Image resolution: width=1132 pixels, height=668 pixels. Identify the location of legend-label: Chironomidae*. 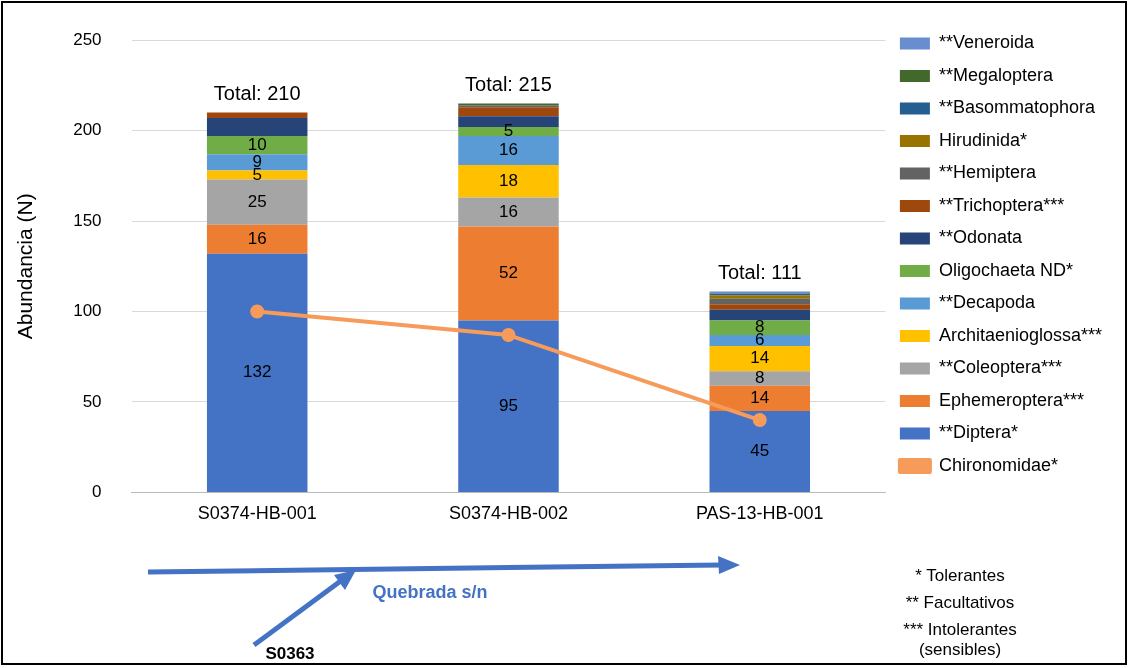
(998, 464).